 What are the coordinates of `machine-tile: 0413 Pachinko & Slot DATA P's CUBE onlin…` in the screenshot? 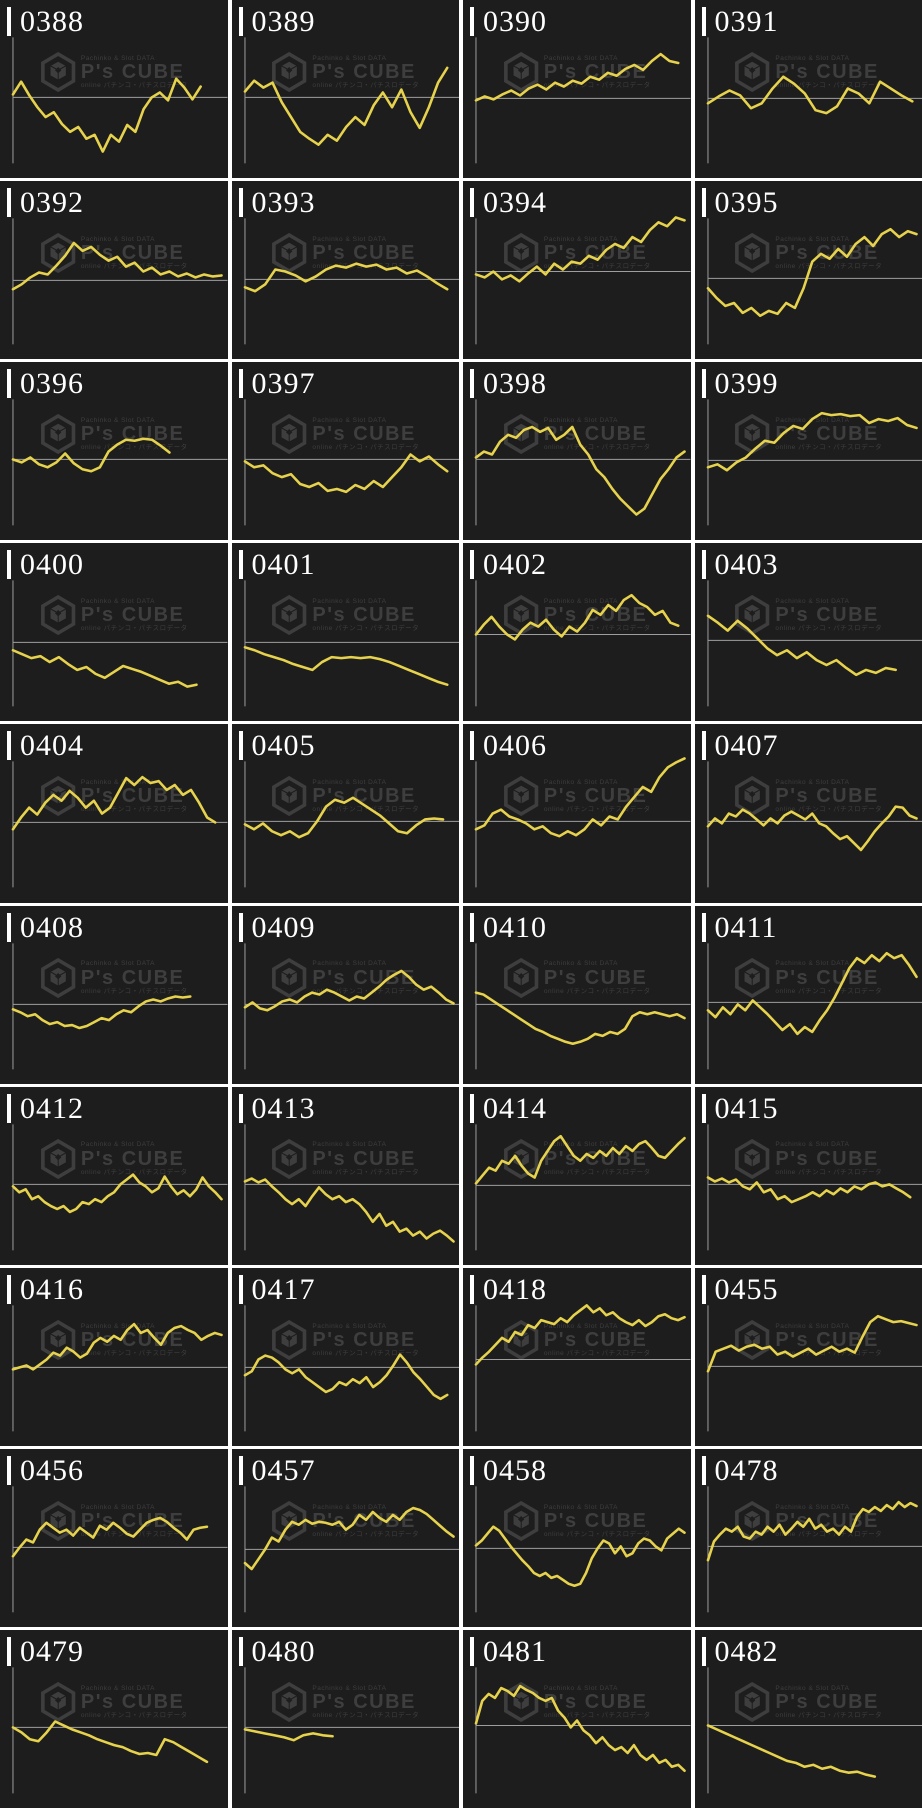 It's located at (345, 1175).